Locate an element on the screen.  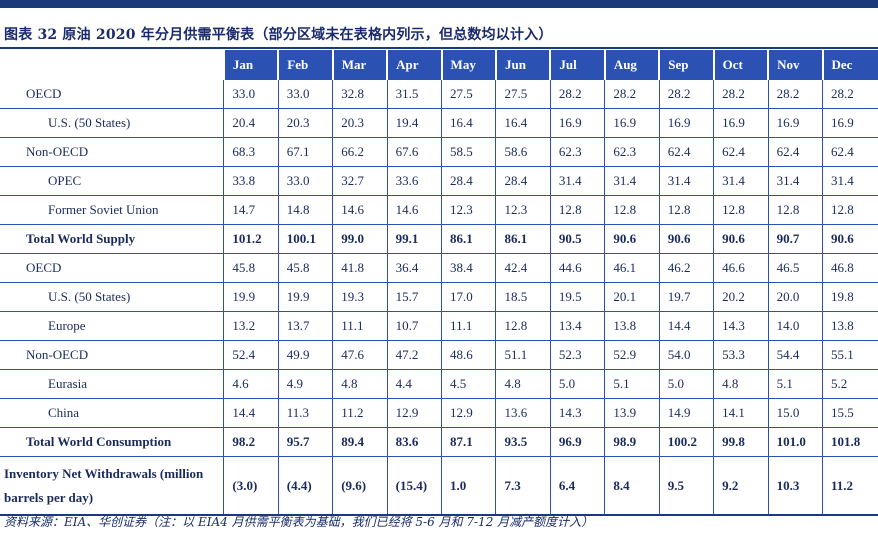
value-cell: 54.4 is located at coordinates (796, 355).